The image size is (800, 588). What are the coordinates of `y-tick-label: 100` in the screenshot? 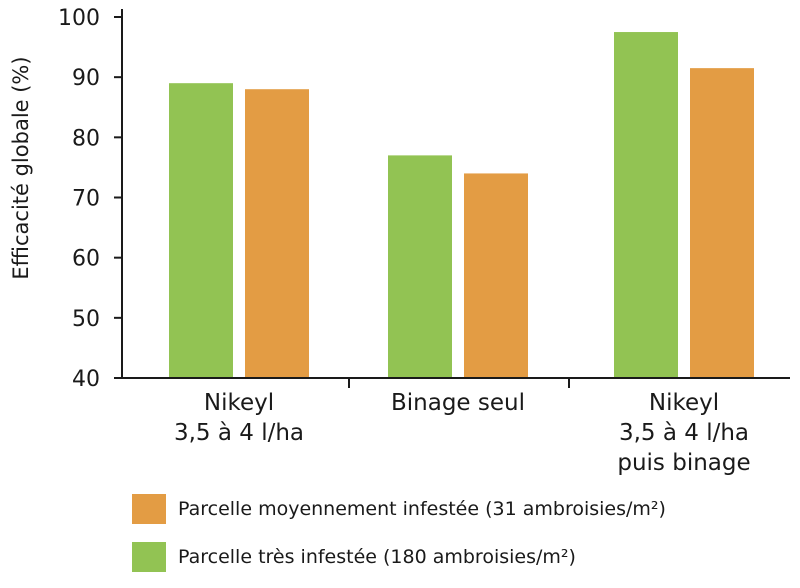 It's located at (79, 18).